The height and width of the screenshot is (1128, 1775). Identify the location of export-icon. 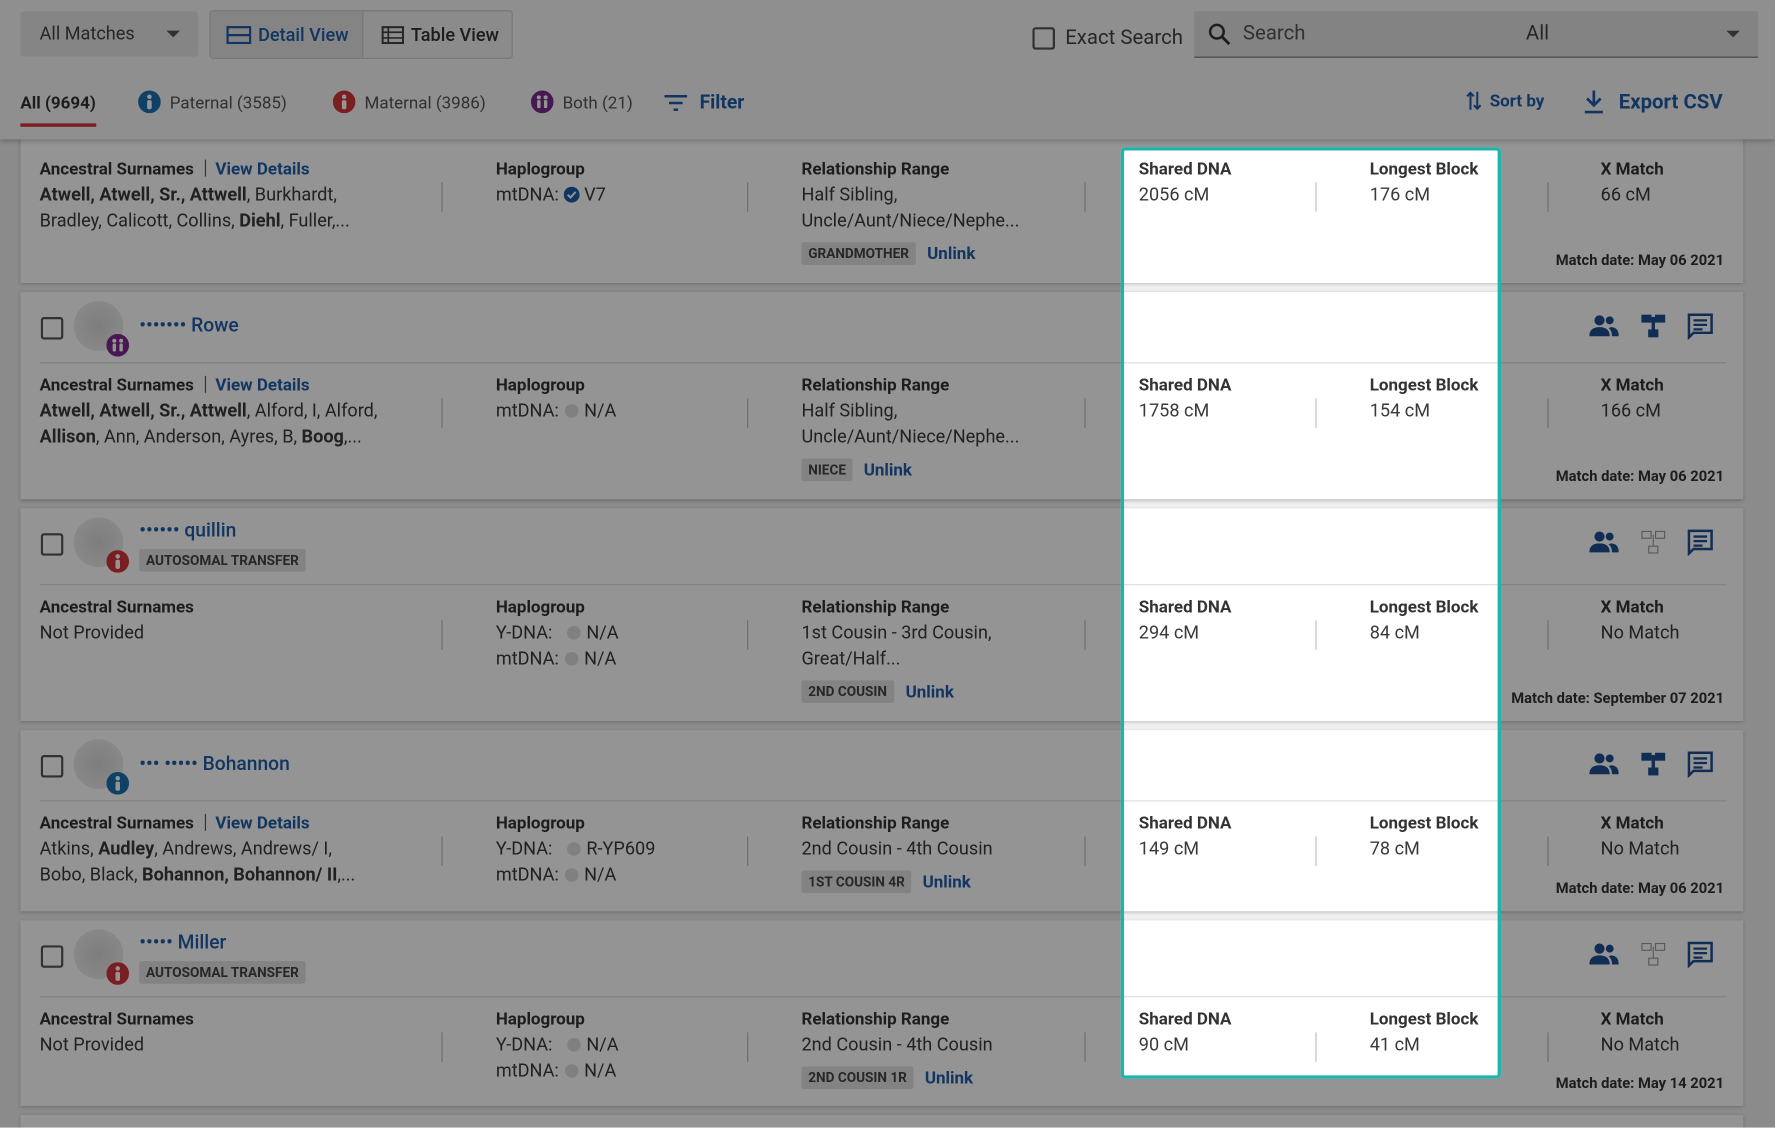
(1594, 101).